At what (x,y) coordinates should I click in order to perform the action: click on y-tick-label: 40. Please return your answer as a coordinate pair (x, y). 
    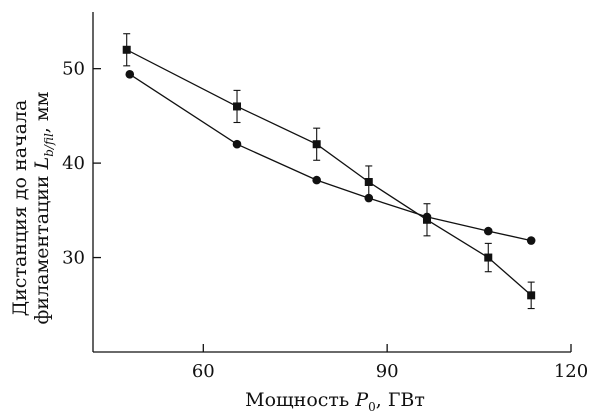
    Looking at the image, I should click on (73, 163).